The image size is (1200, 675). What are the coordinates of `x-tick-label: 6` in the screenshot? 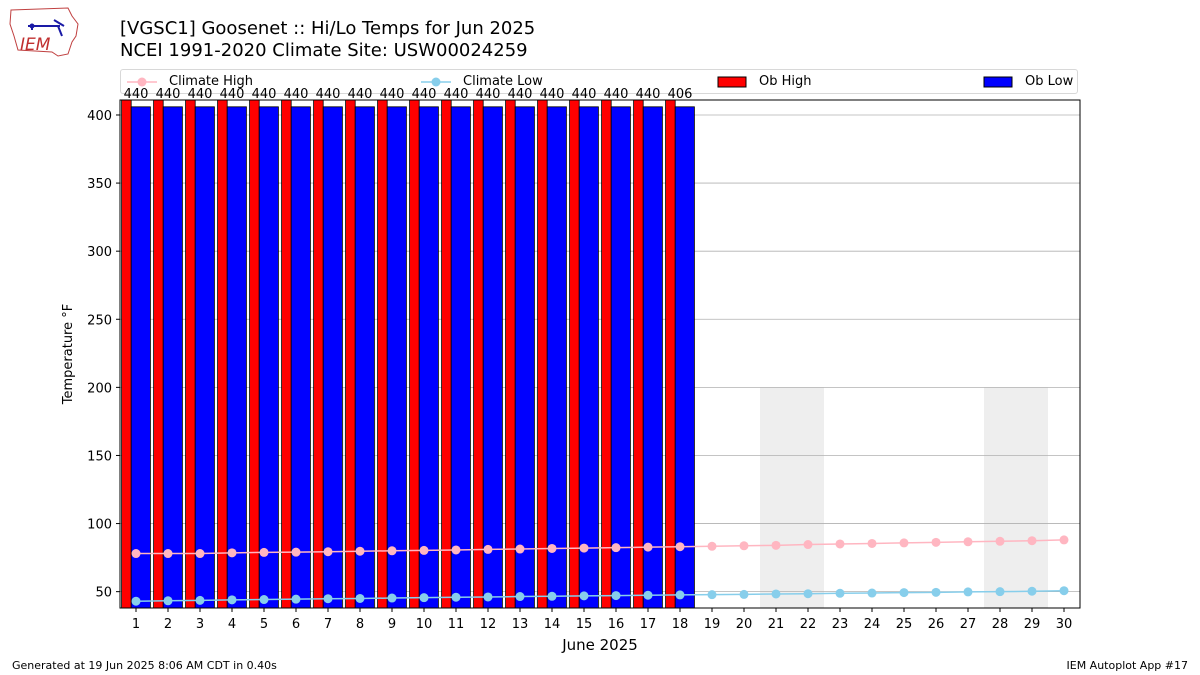 It's located at (296, 624).